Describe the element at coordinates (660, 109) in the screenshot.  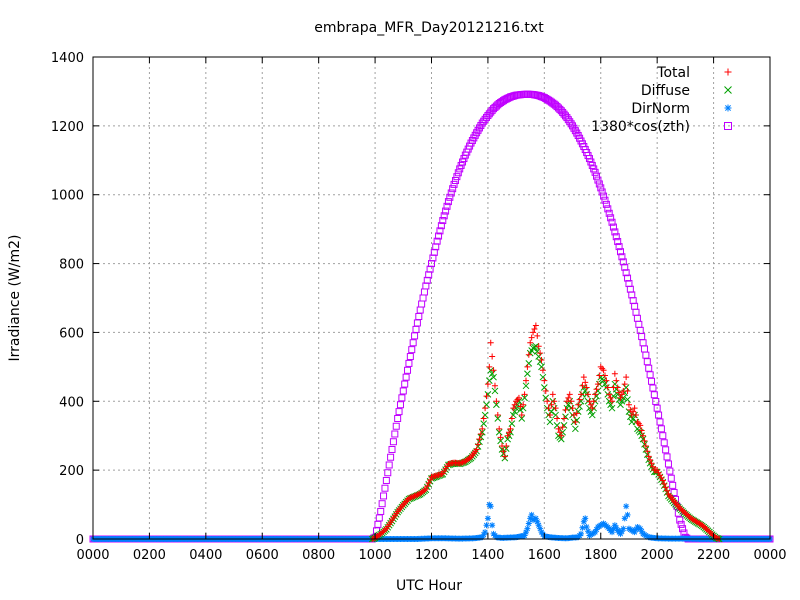
I see `legend-label: DirNorm` at that location.